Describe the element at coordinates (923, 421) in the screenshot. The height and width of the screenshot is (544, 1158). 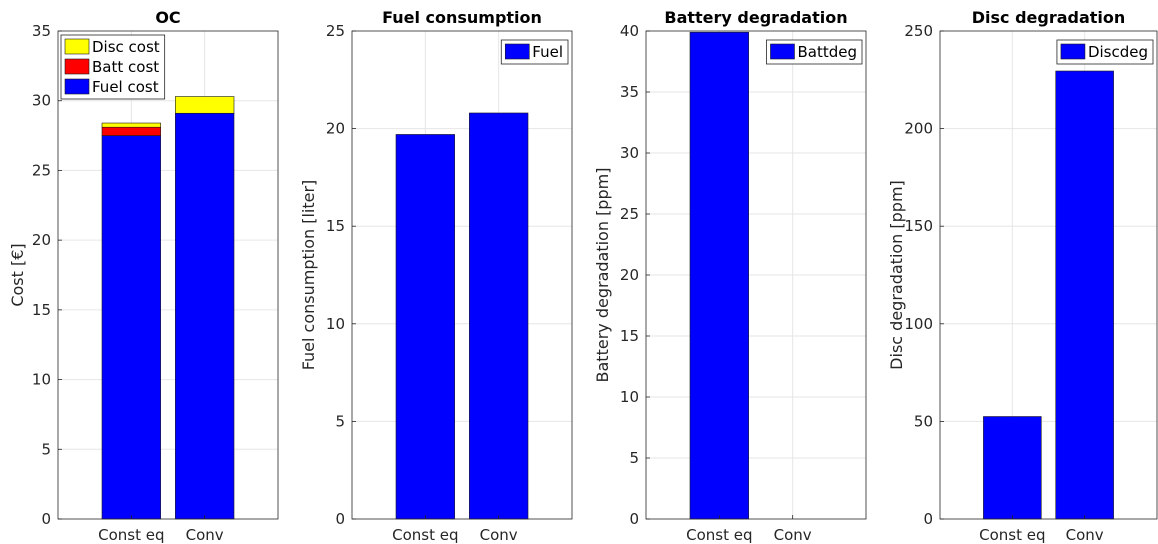
I see `y-tick-label: 50` at that location.